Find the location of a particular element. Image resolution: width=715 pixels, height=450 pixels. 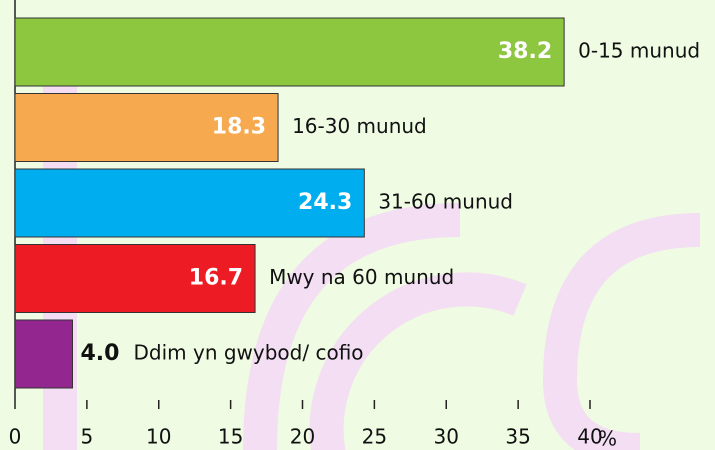

x-axis-unit: % is located at coordinates (607, 438).